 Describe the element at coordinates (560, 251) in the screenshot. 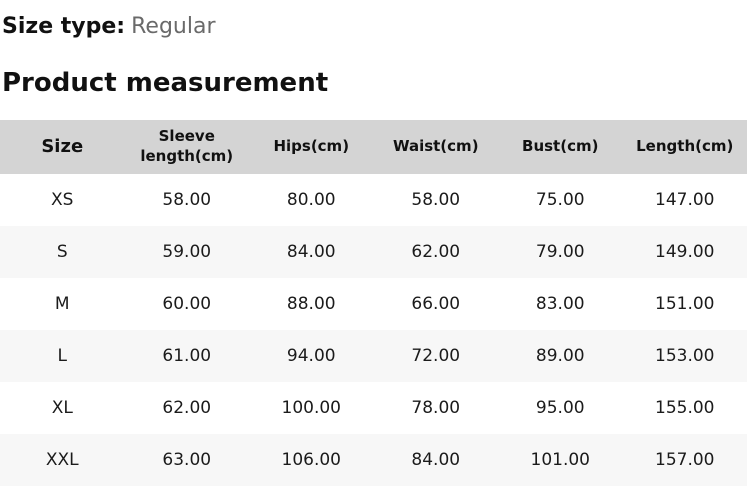

I see `table-cell: 79.00` at that location.